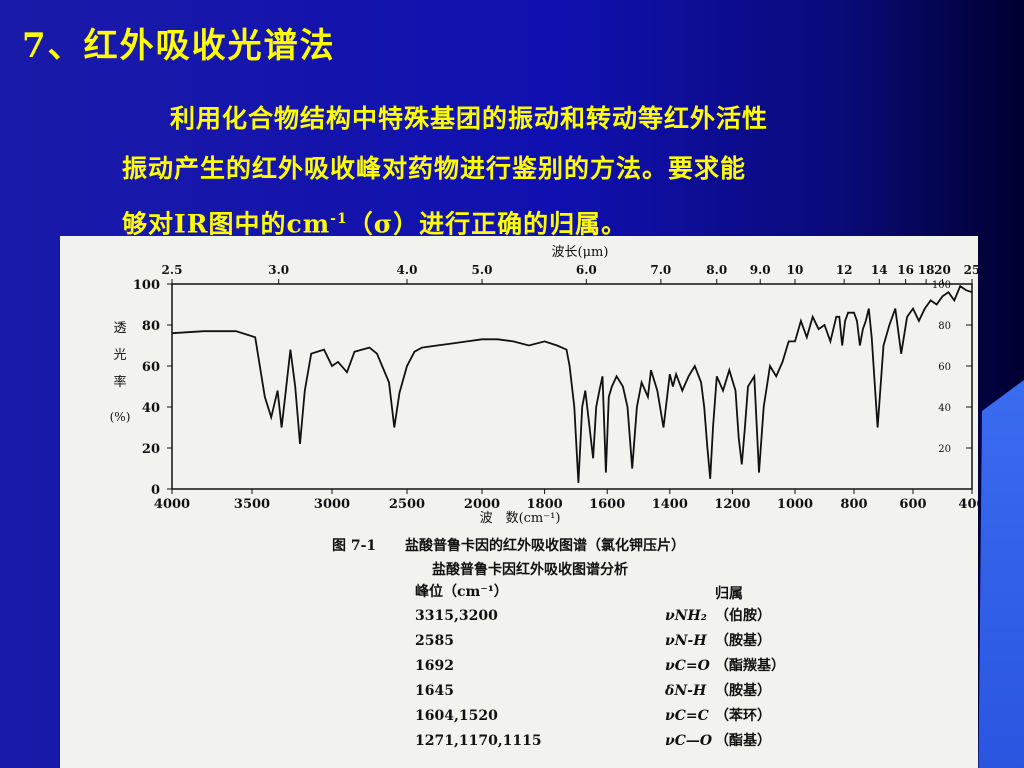  I want to click on x2-tick-label: 16, so click(905, 270).